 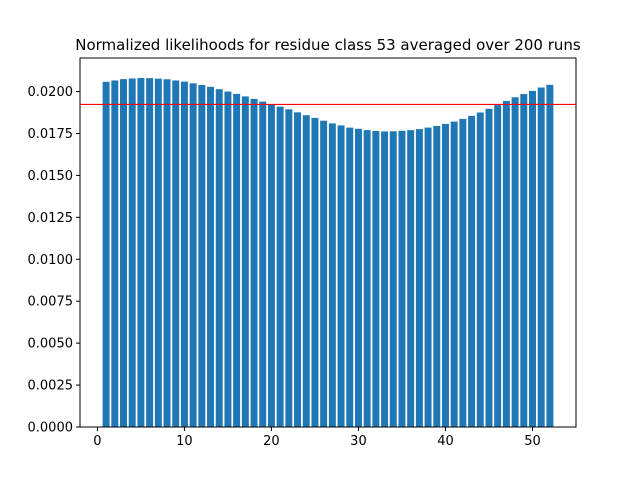 What do you see at coordinates (184, 441) in the screenshot?
I see `x-tick-label: 10` at bounding box center [184, 441].